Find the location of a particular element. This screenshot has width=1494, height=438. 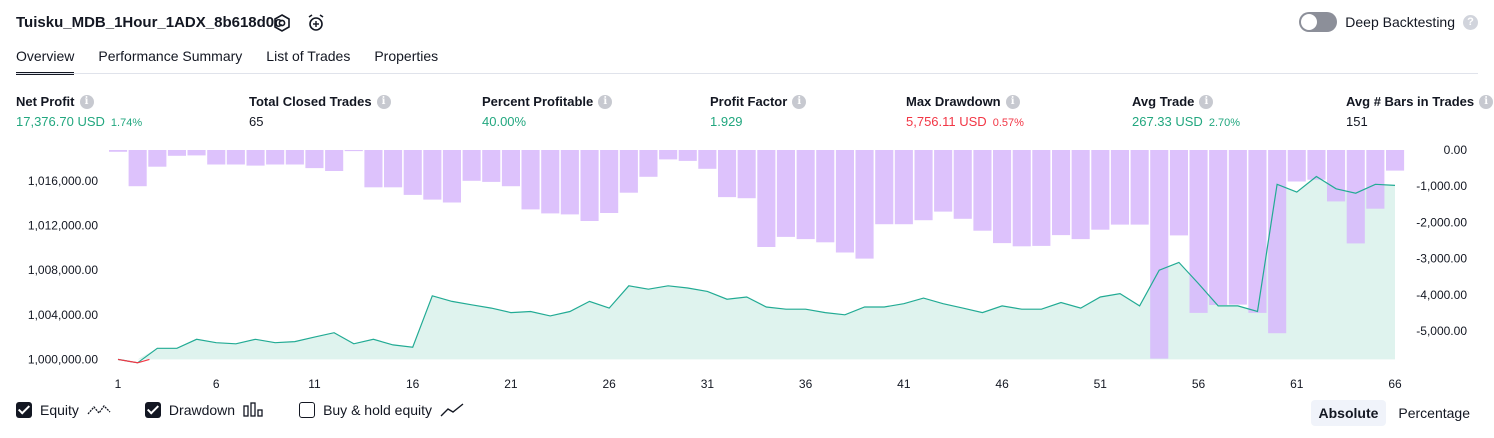

stat-value: 5,756.11 USD is located at coordinates (946, 121).